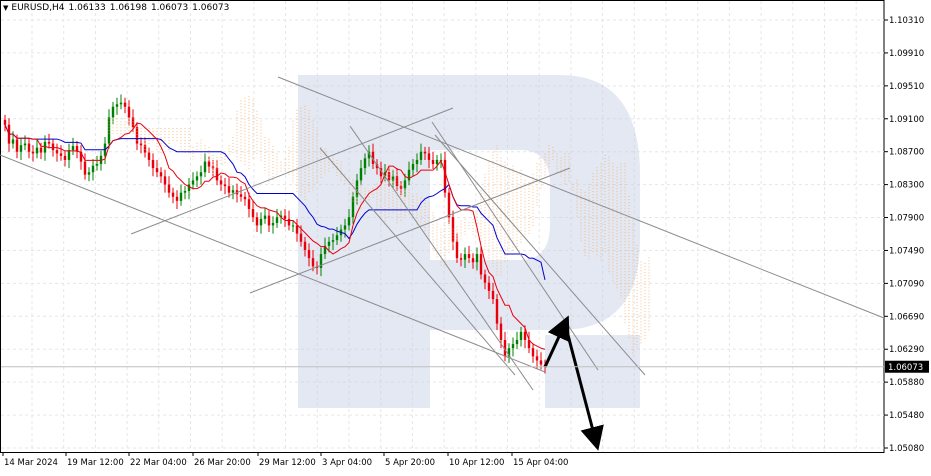 This screenshot has height=476, width=931. Describe the element at coordinates (6, 8) in the screenshot. I see `collapse-triangle-icon: ▼` at that location.